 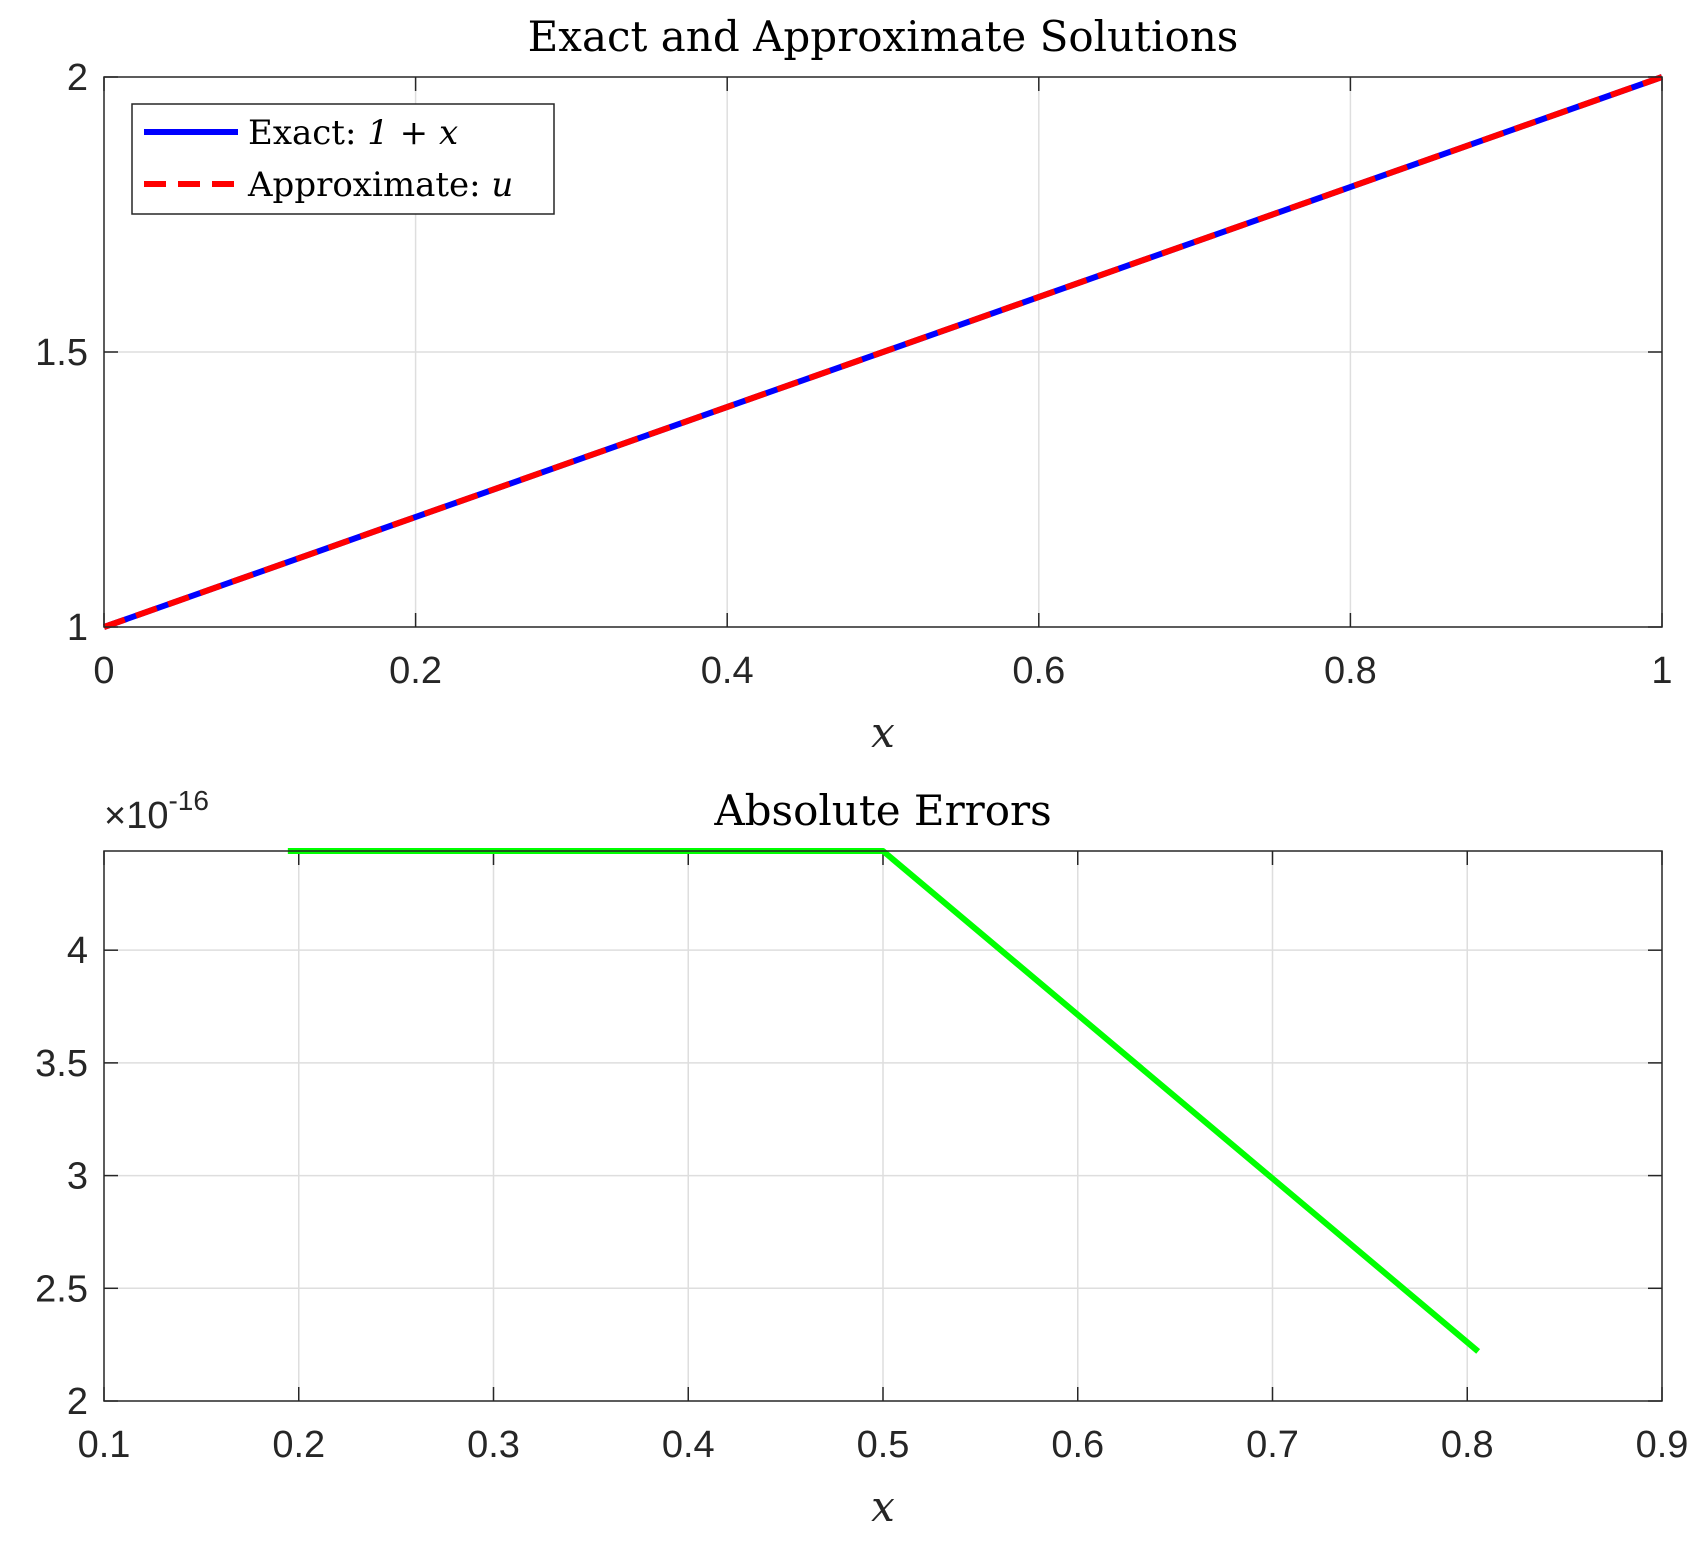 What do you see at coordinates (369, 185) in the screenshot?
I see `legend-prefix-approximate: Approximate:` at bounding box center [369, 185].